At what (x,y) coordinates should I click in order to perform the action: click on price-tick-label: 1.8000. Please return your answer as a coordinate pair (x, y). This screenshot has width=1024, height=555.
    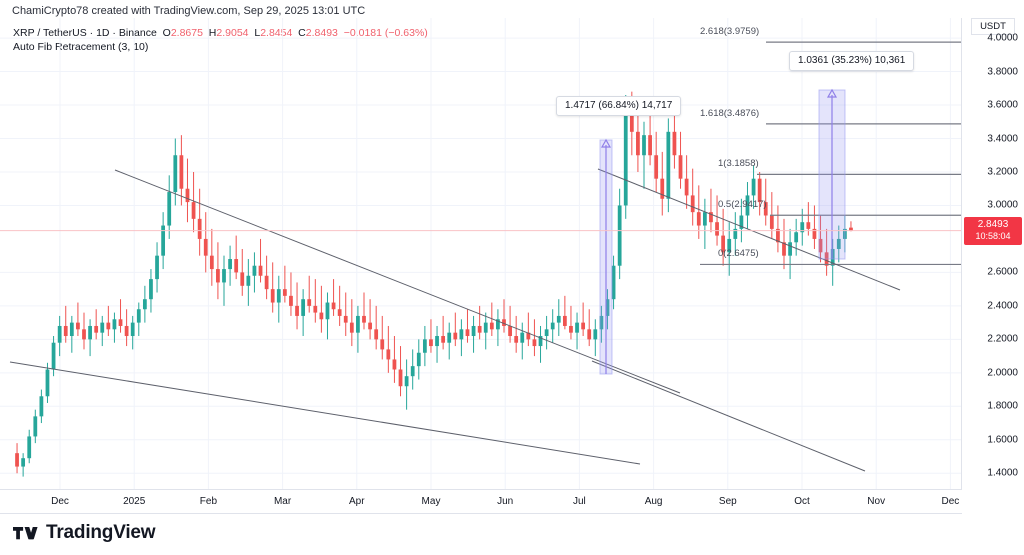
    Looking at the image, I should click on (1002, 406).